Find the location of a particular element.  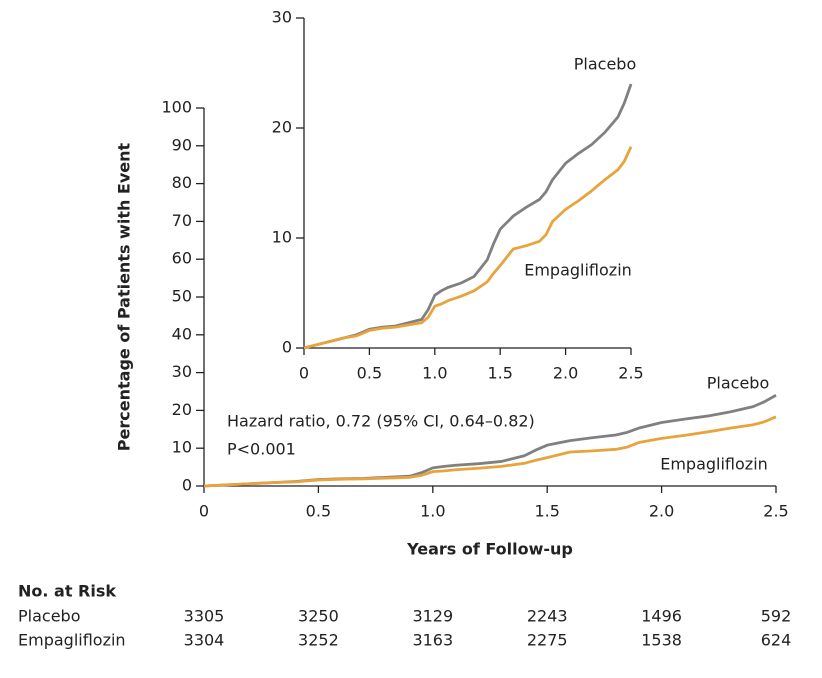

y-tick-label: 50 is located at coordinates (182, 296).